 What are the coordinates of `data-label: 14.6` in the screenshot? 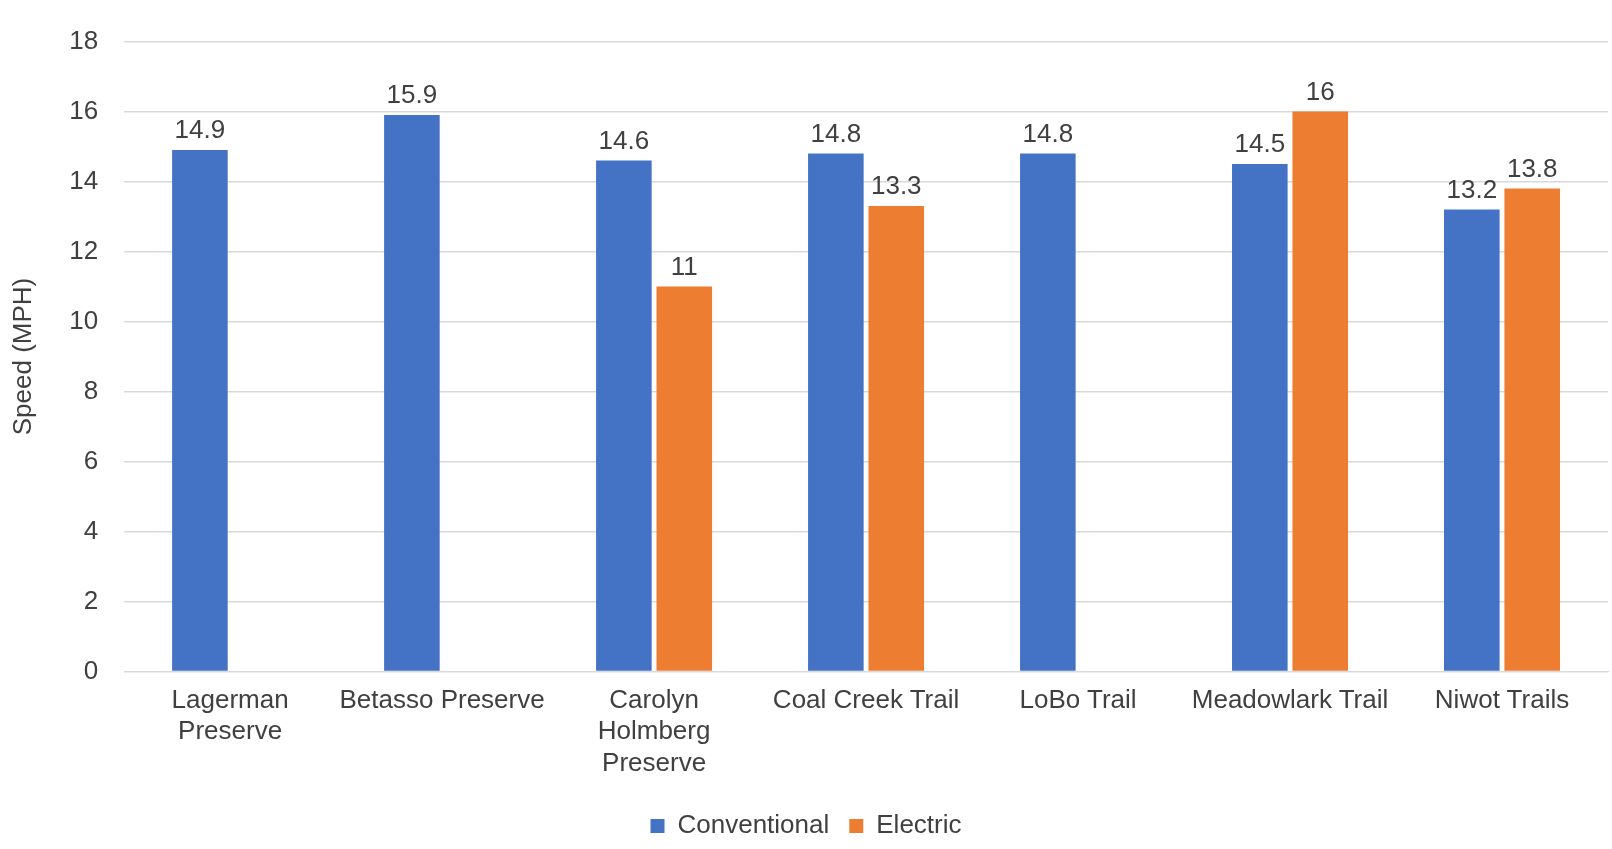 It's located at (624, 139).